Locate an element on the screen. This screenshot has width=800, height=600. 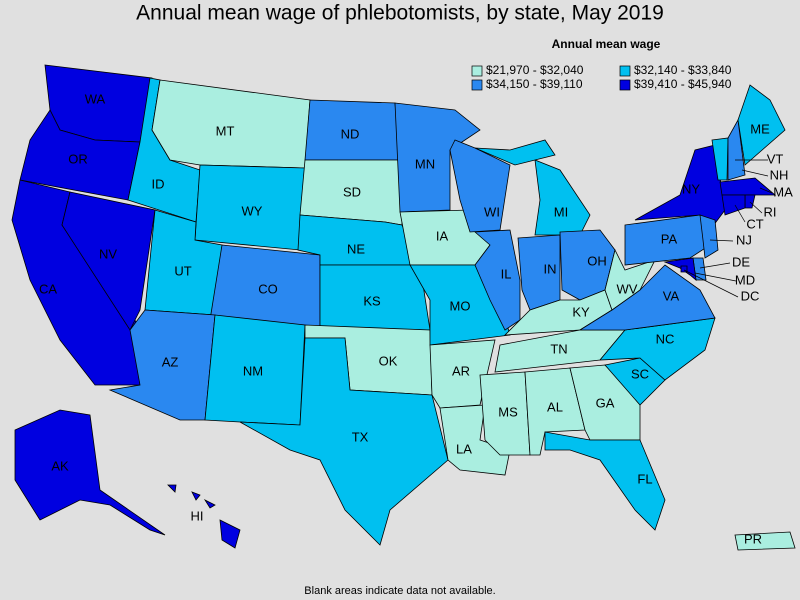
state-label: IL is located at coordinates (506, 273).